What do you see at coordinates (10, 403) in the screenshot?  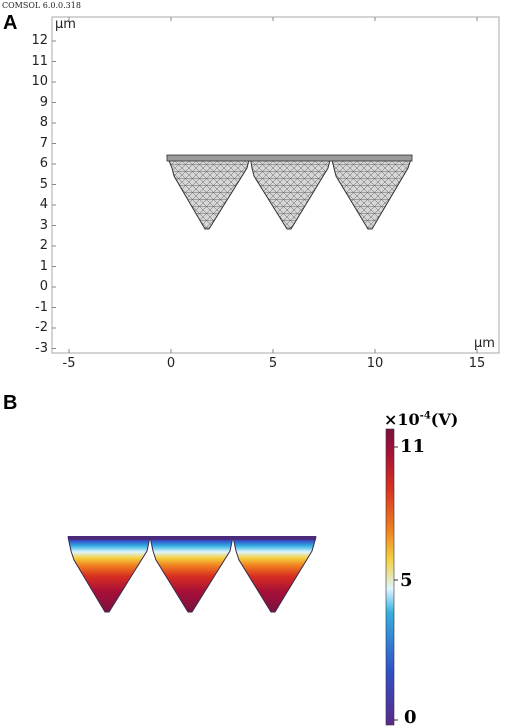 I see `panel-b-label: B` at bounding box center [10, 403].